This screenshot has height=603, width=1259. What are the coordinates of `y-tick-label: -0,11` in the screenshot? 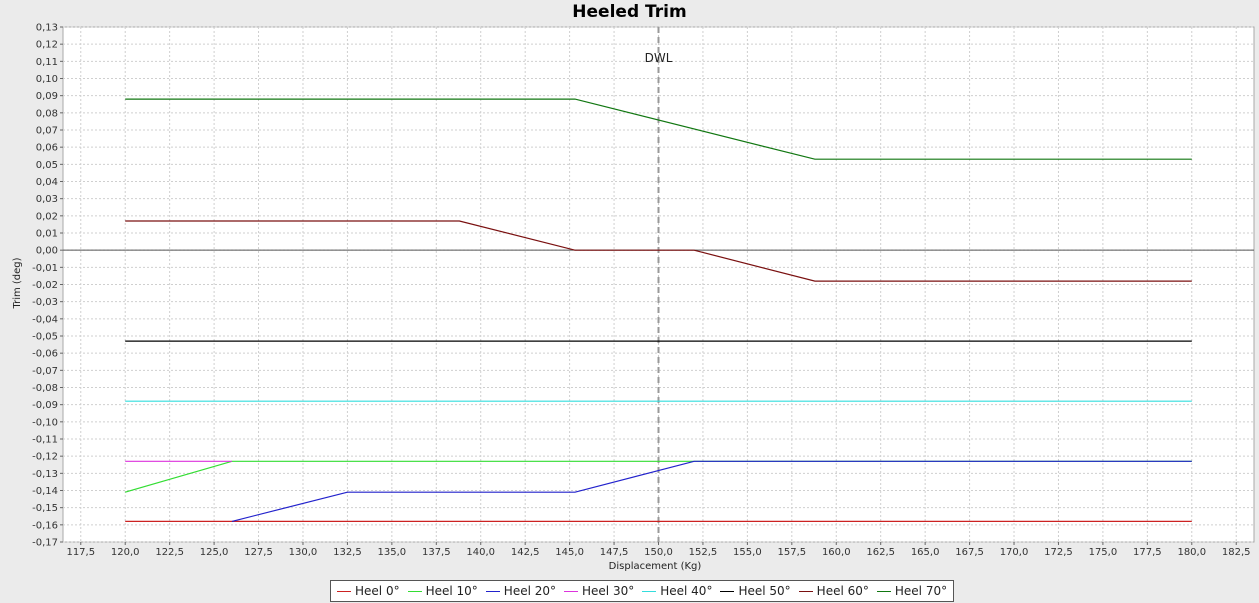 It's located at (45, 440).